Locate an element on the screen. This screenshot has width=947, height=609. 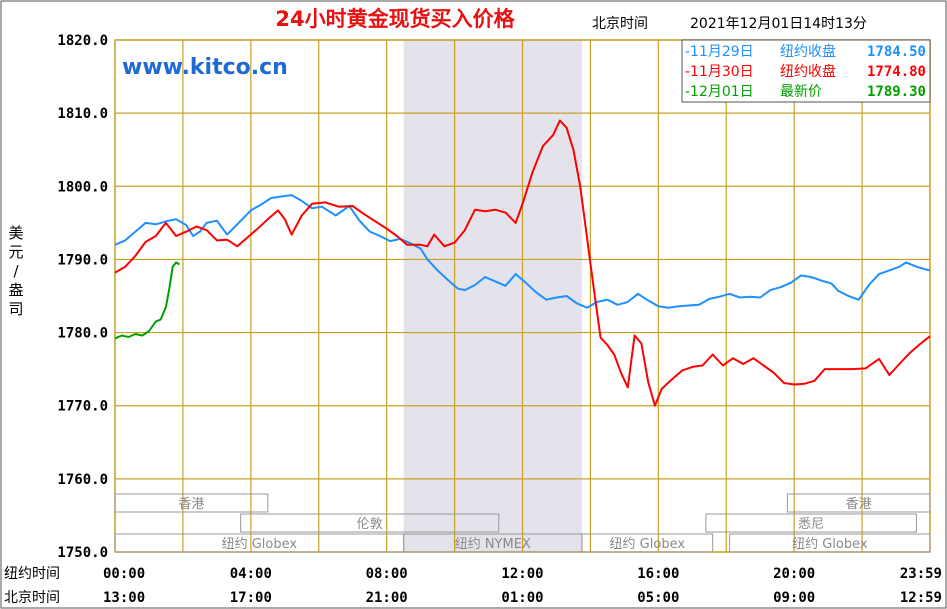
session-label: 悉尼 is located at coordinates (811, 524).